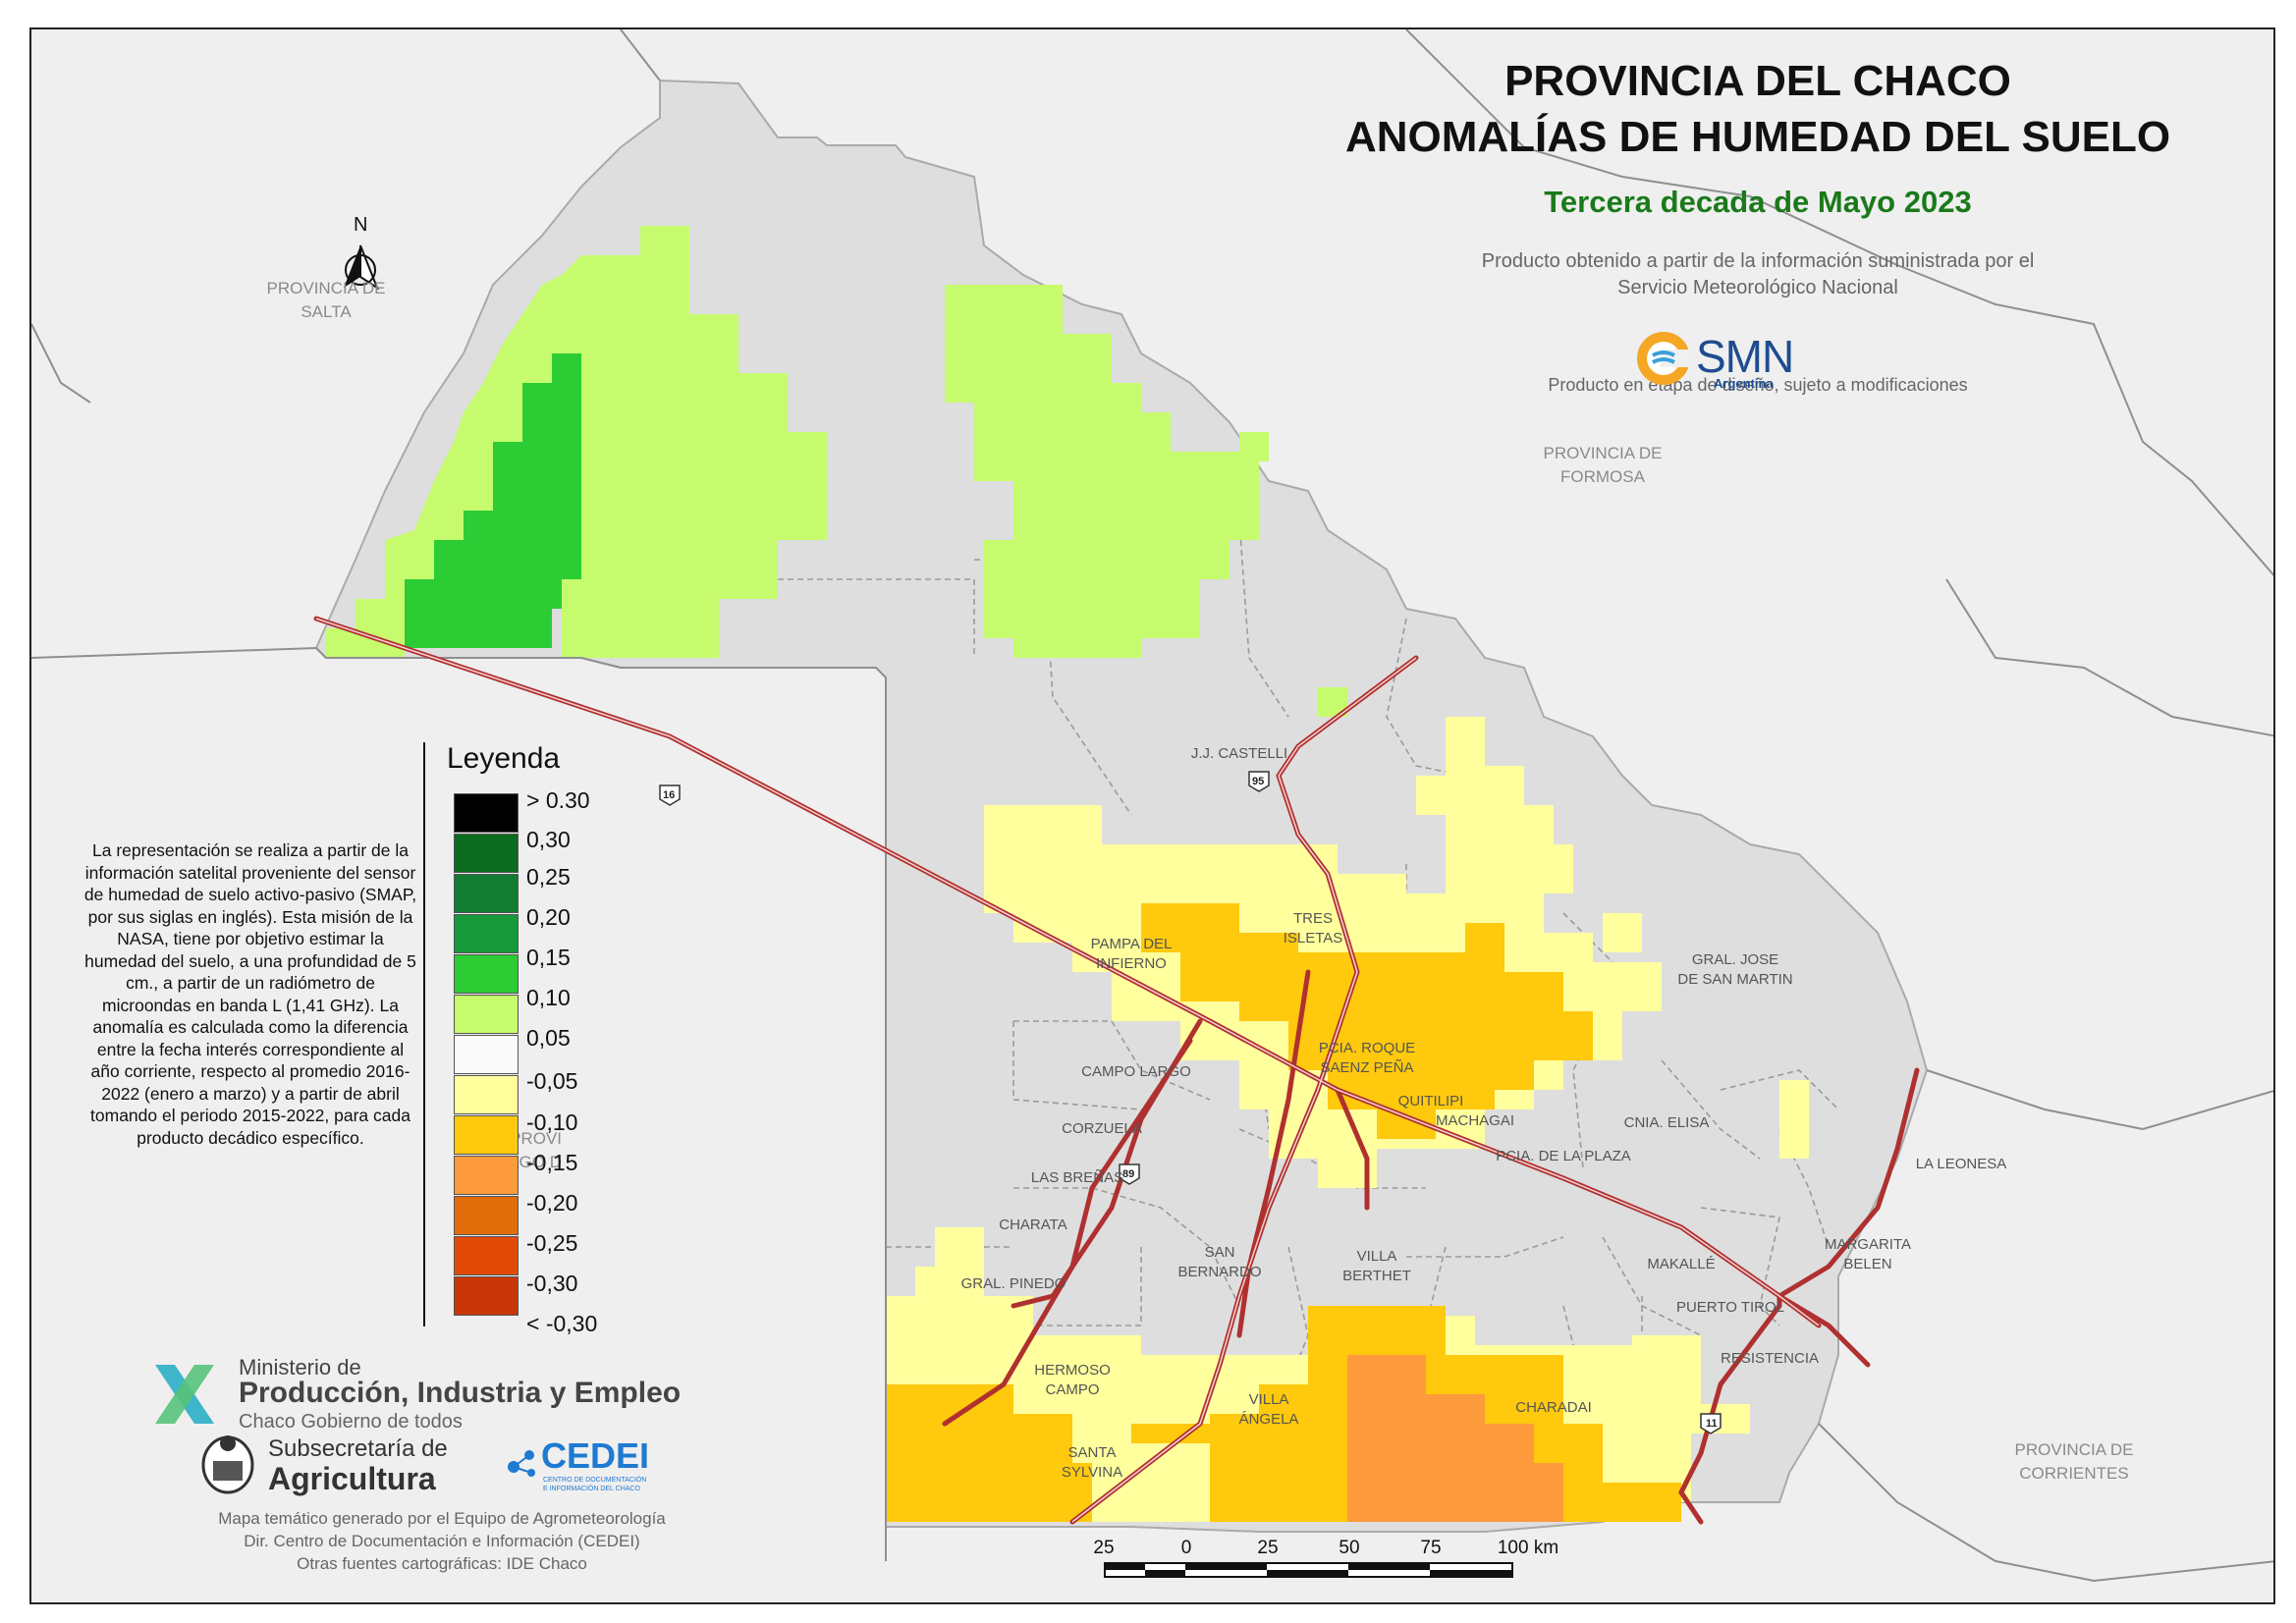  I want to click on locality-label: CHARADAI, so click(1553, 1408).